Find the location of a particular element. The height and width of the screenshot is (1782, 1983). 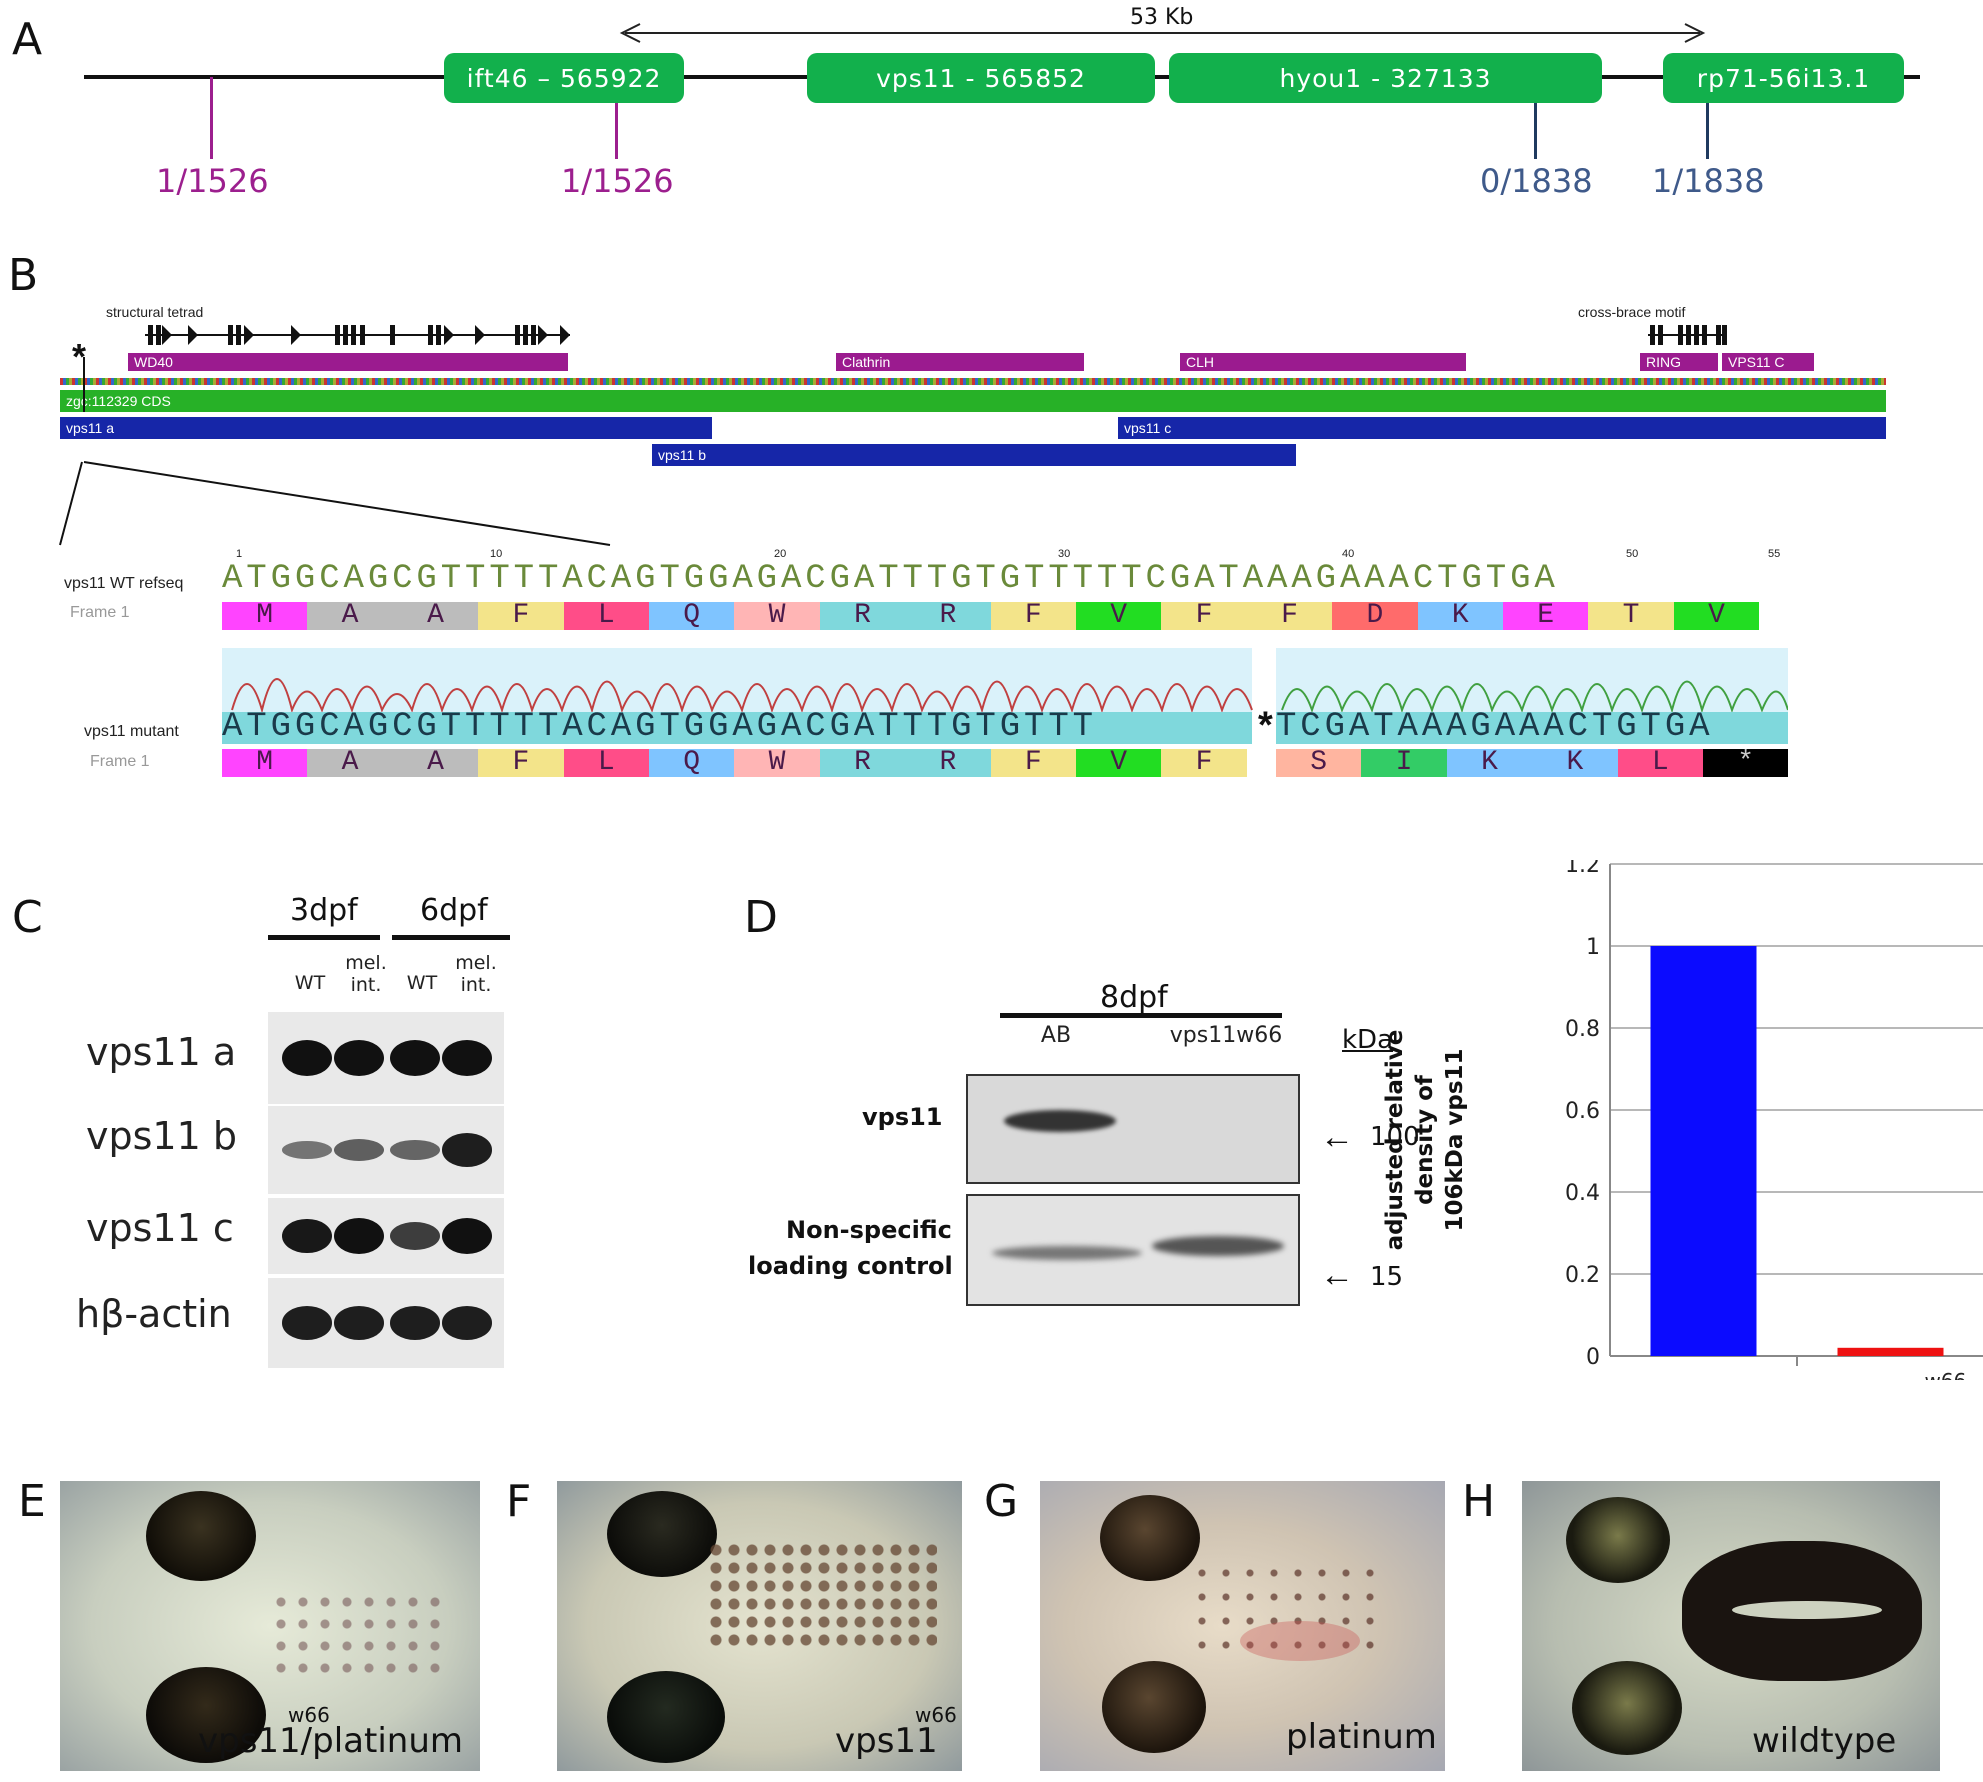

y-tick-label: 0 is located at coordinates (1593, 1357).